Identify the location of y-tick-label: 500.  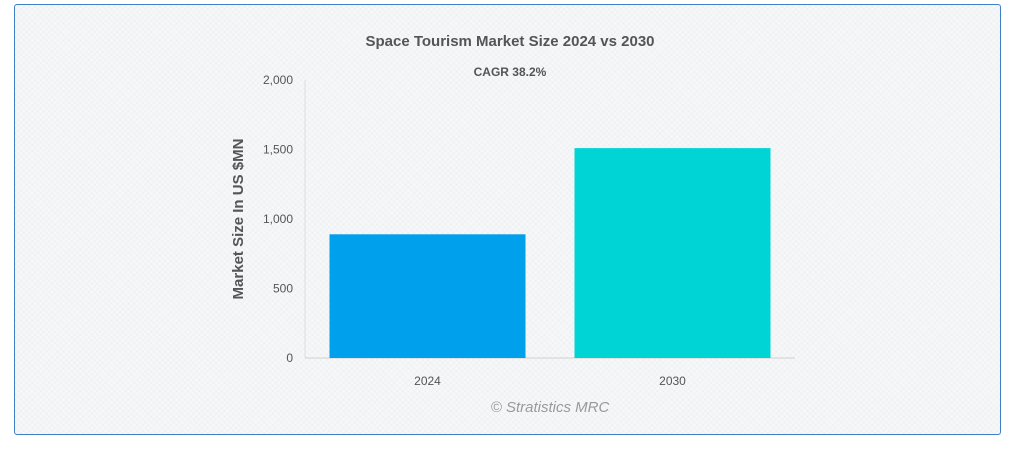
(283, 289).